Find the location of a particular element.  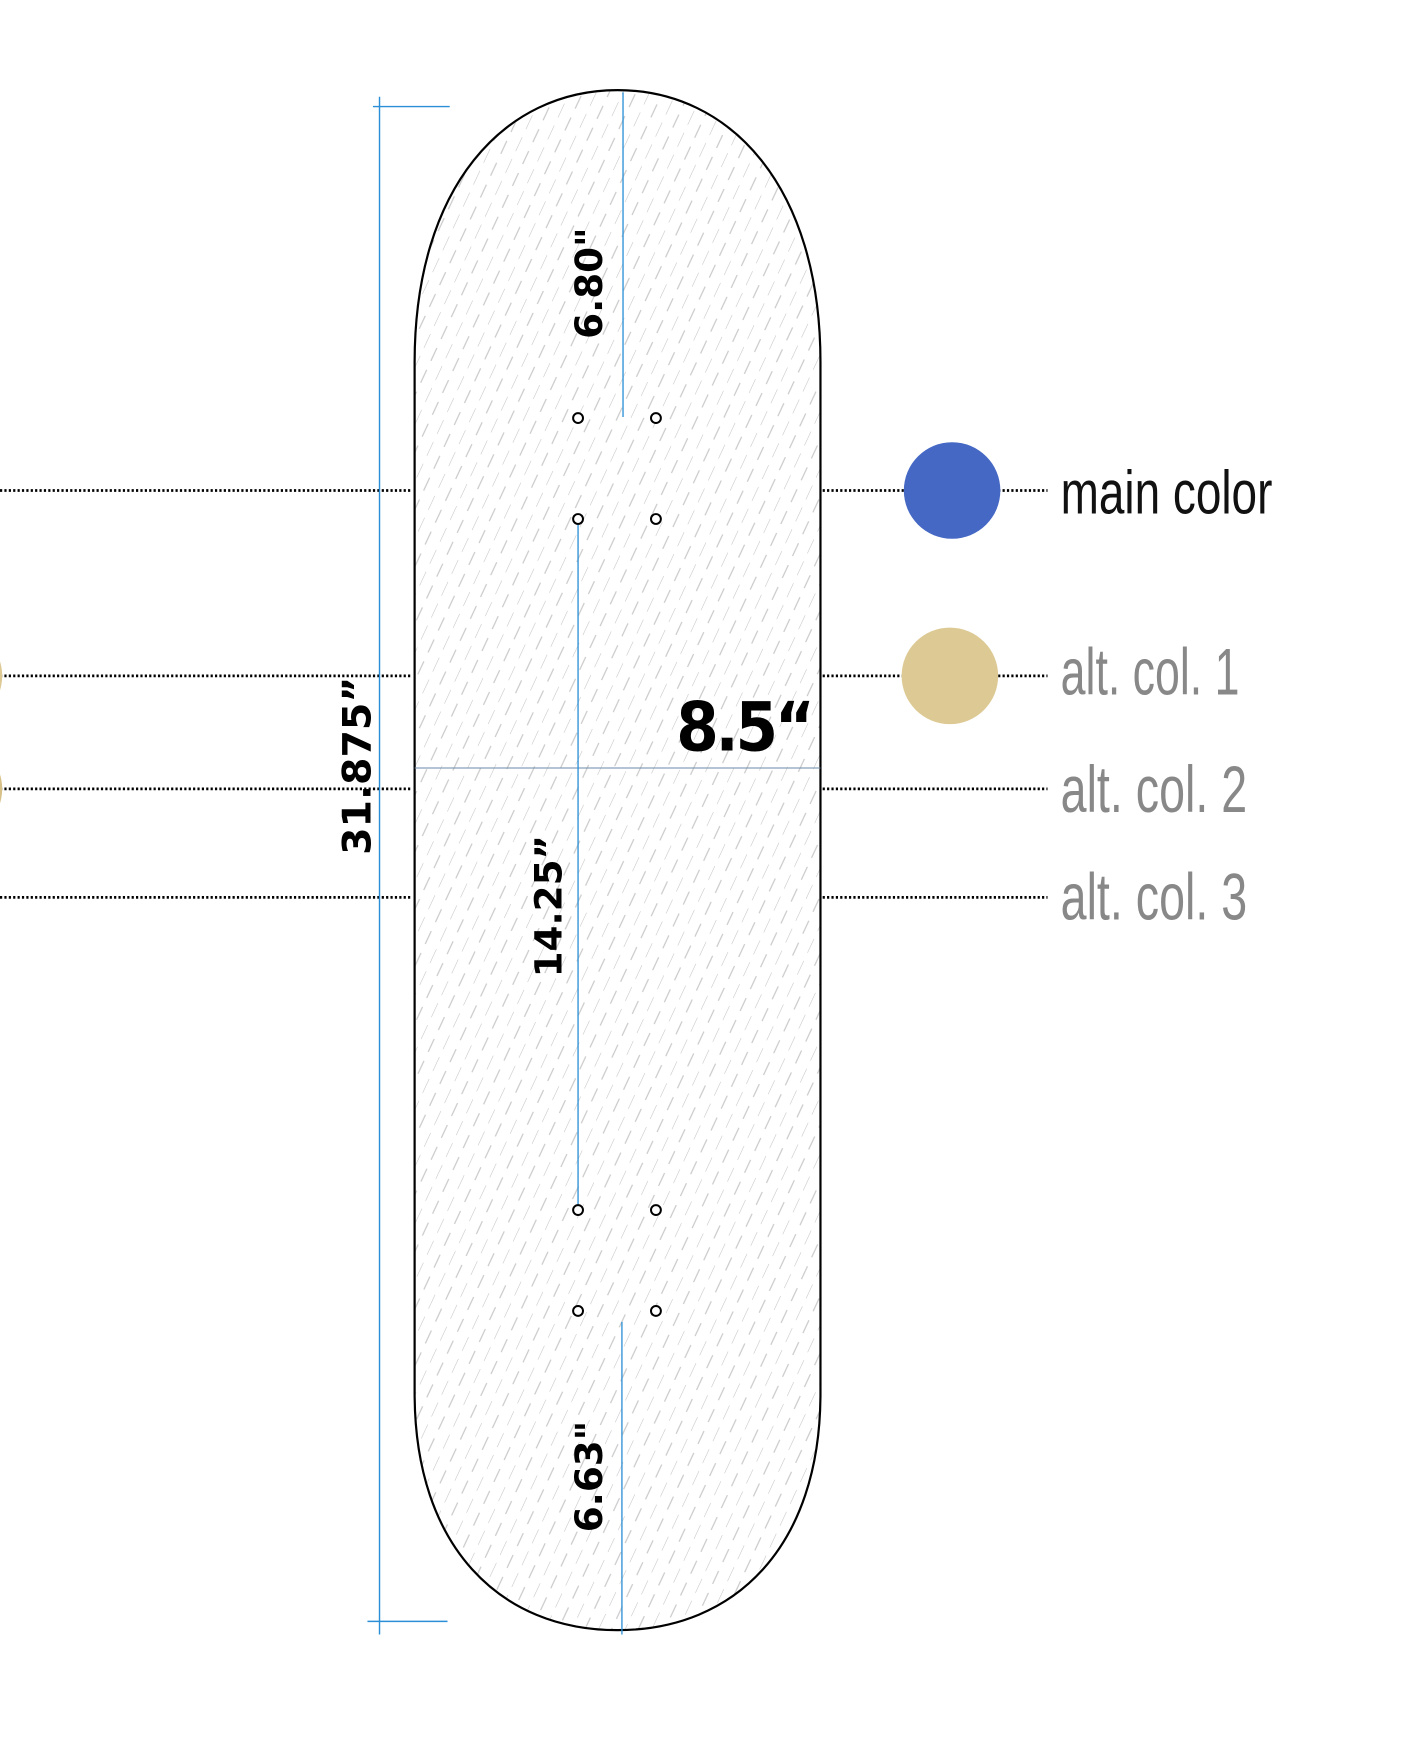

length-dimension-line is located at coordinates (408, 865).